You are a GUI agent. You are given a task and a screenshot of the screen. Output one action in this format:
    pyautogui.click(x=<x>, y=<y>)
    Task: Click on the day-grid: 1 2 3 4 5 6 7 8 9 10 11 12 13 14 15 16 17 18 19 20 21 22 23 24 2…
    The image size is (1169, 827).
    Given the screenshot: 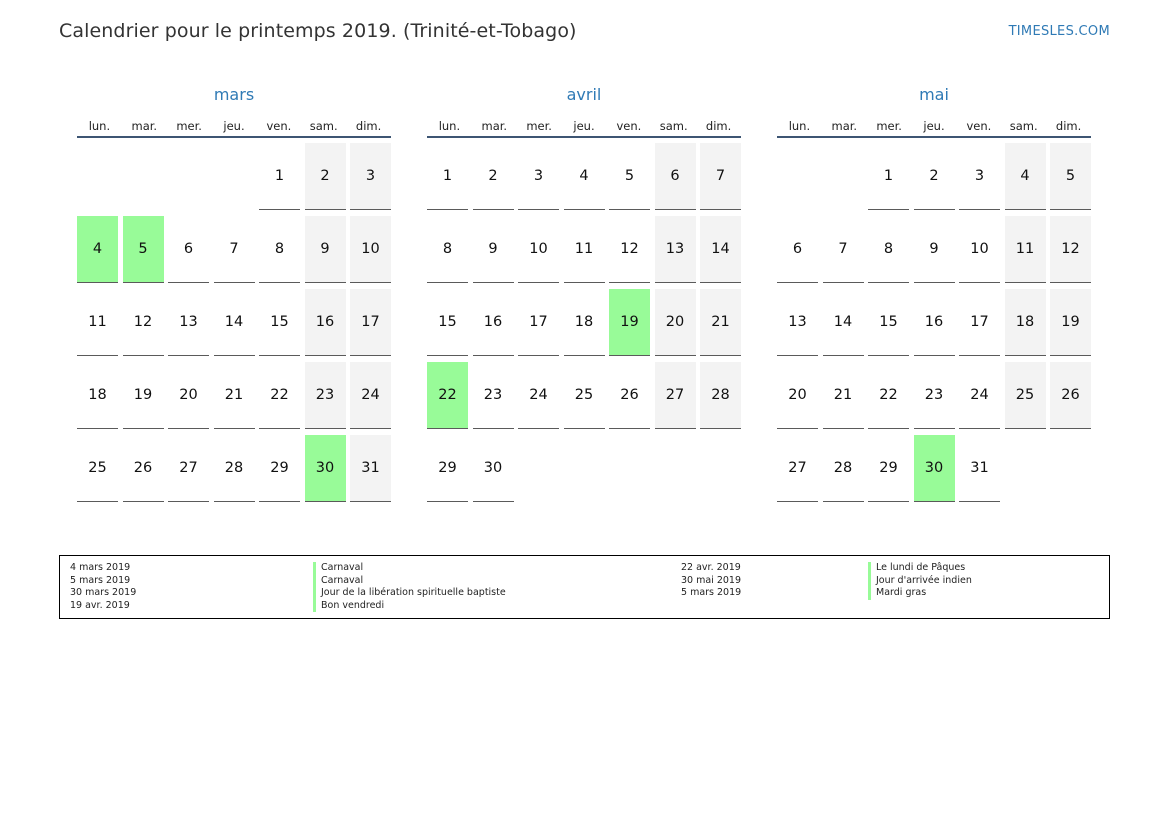 What is the action you would take?
    pyautogui.click(x=586, y=320)
    